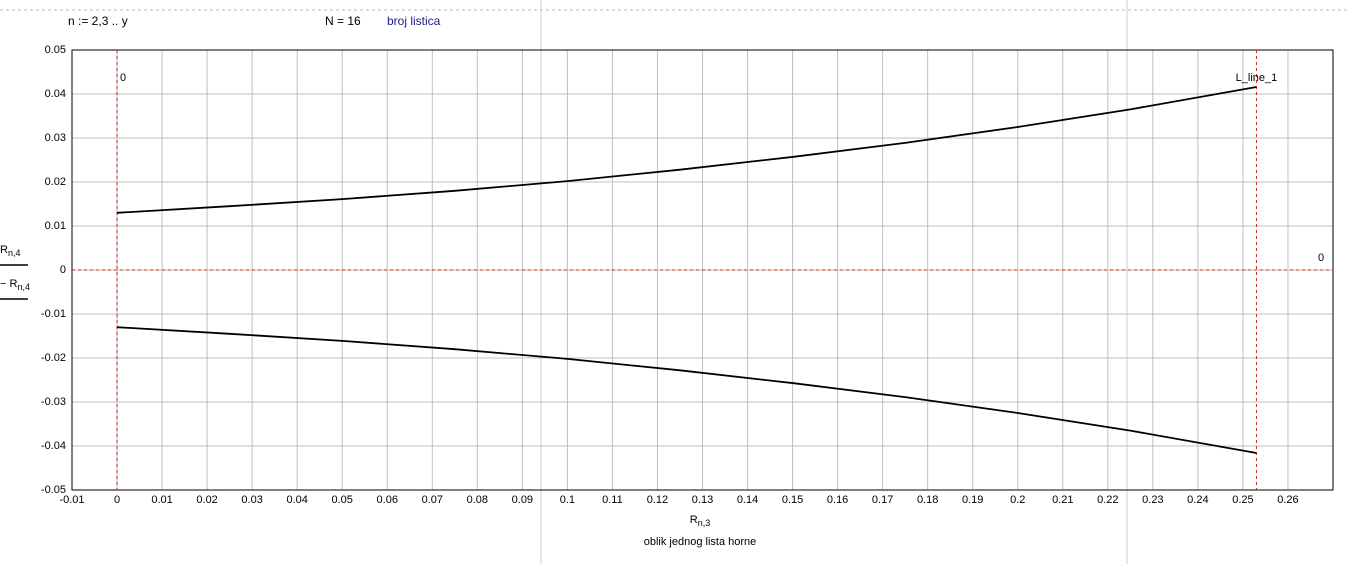  What do you see at coordinates (882, 500) in the screenshot?
I see `x-tick-label: 0.17` at bounding box center [882, 500].